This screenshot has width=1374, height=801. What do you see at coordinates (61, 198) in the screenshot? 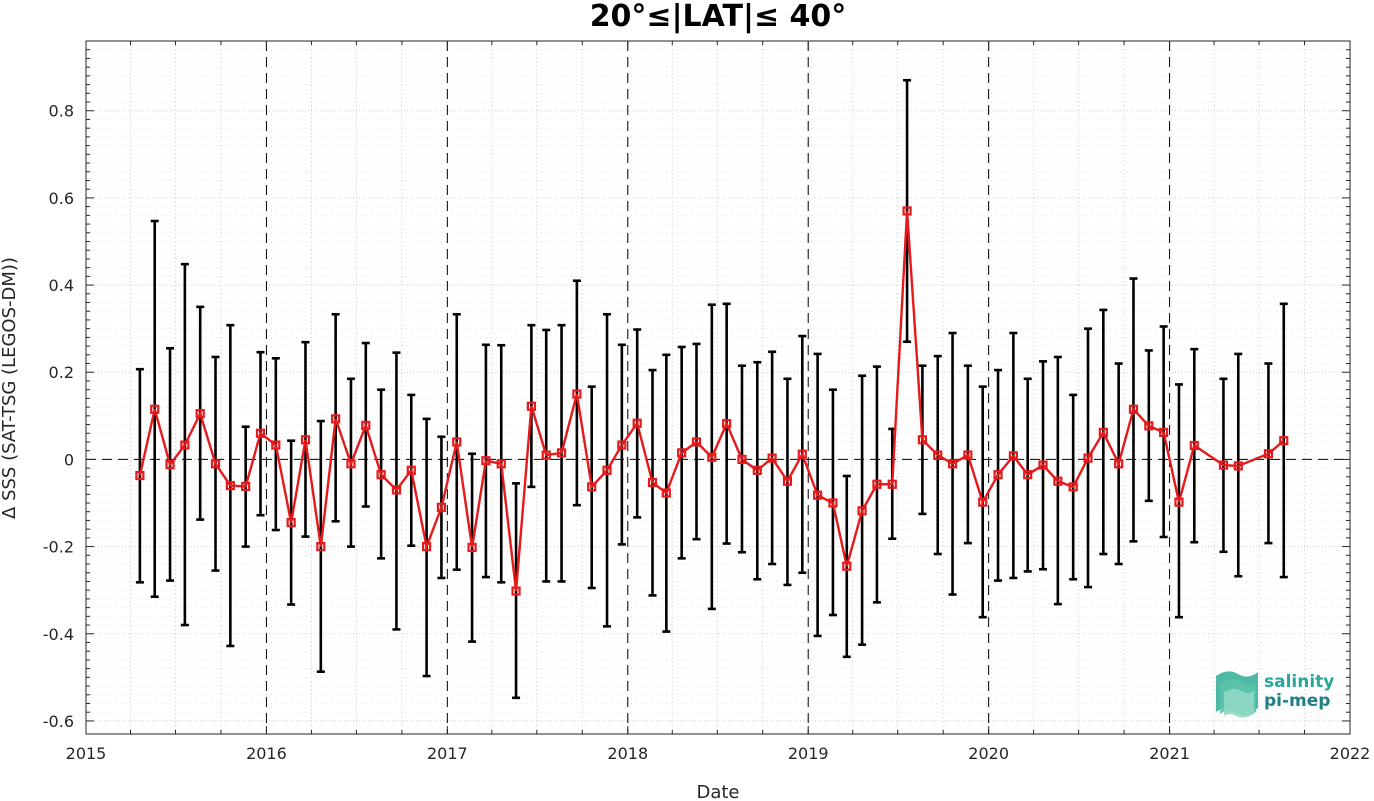
I see `y-tick-label: 0.6` at bounding box center [61, 198].